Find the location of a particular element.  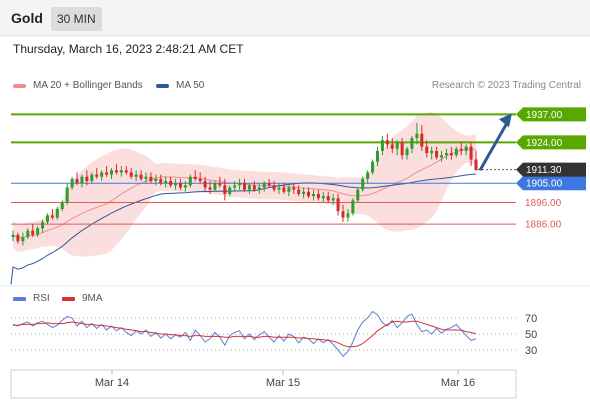

ma9-label: 9MA is located at coordinates (92, 298).